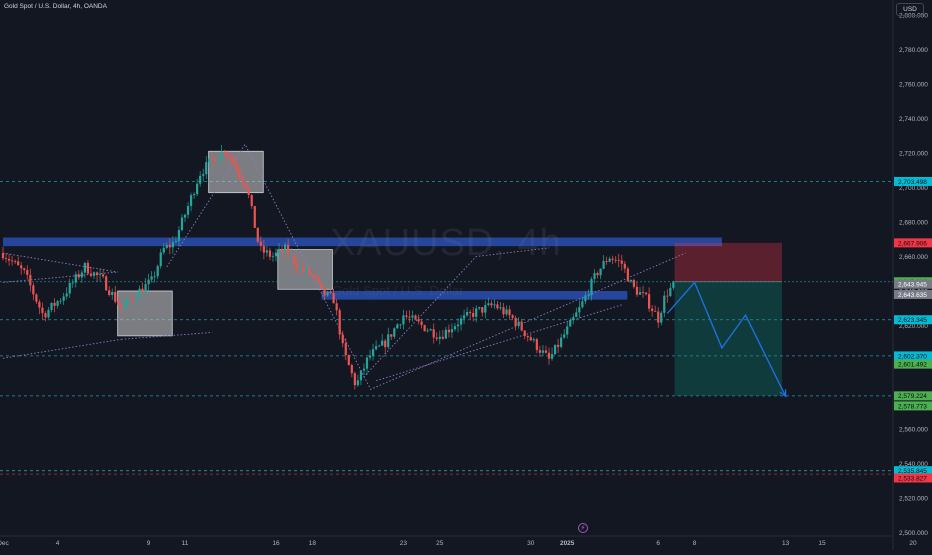  I want to click on currency-button: USD, so click(910, 9).